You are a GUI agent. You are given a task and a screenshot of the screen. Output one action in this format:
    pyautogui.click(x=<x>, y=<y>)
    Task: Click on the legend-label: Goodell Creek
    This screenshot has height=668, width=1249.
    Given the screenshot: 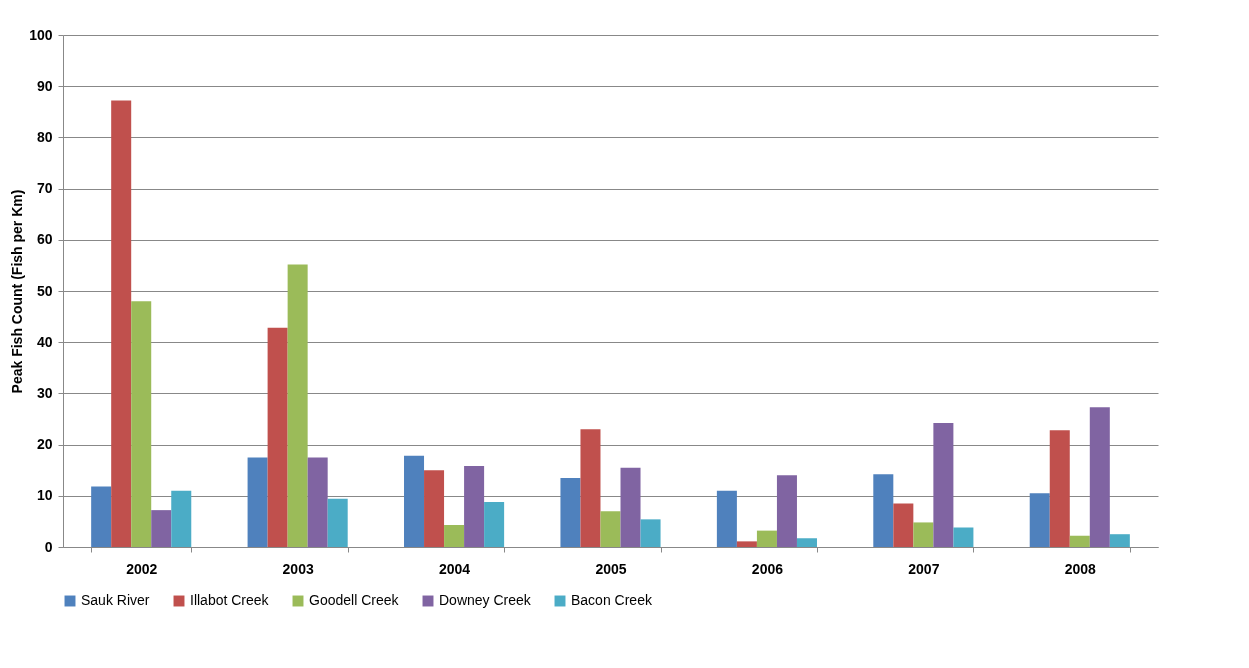 What is the action you would take?
    pyautogui.click(x=354, y=600)
    